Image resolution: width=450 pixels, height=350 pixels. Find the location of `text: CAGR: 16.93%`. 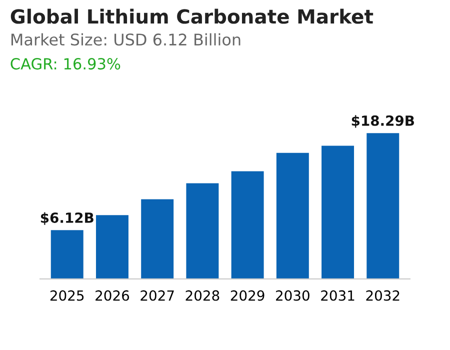

text: CAGR: 16.93% is located at coordinates (65, 64).